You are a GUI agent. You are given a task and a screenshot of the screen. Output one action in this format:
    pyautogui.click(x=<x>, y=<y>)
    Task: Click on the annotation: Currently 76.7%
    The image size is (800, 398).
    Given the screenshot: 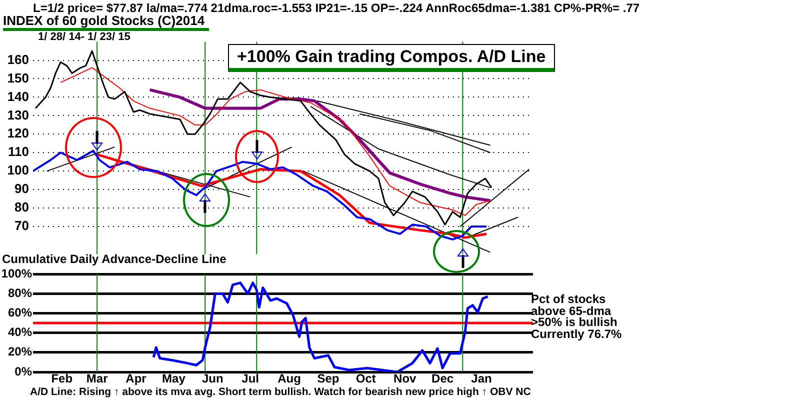 What is the action you would take?
    pyautogui.click(x=576, y=333)
    